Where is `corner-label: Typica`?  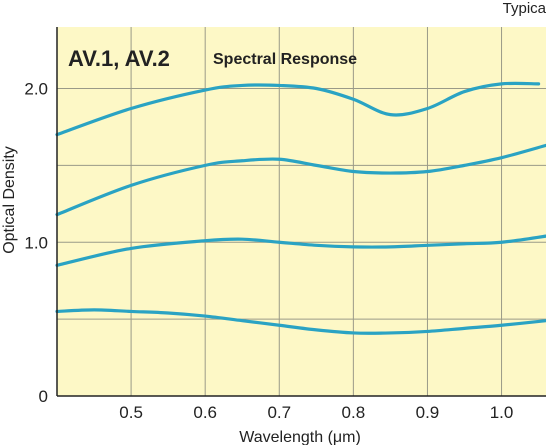
corner-label: Typica is located at coordinates (524, 8).